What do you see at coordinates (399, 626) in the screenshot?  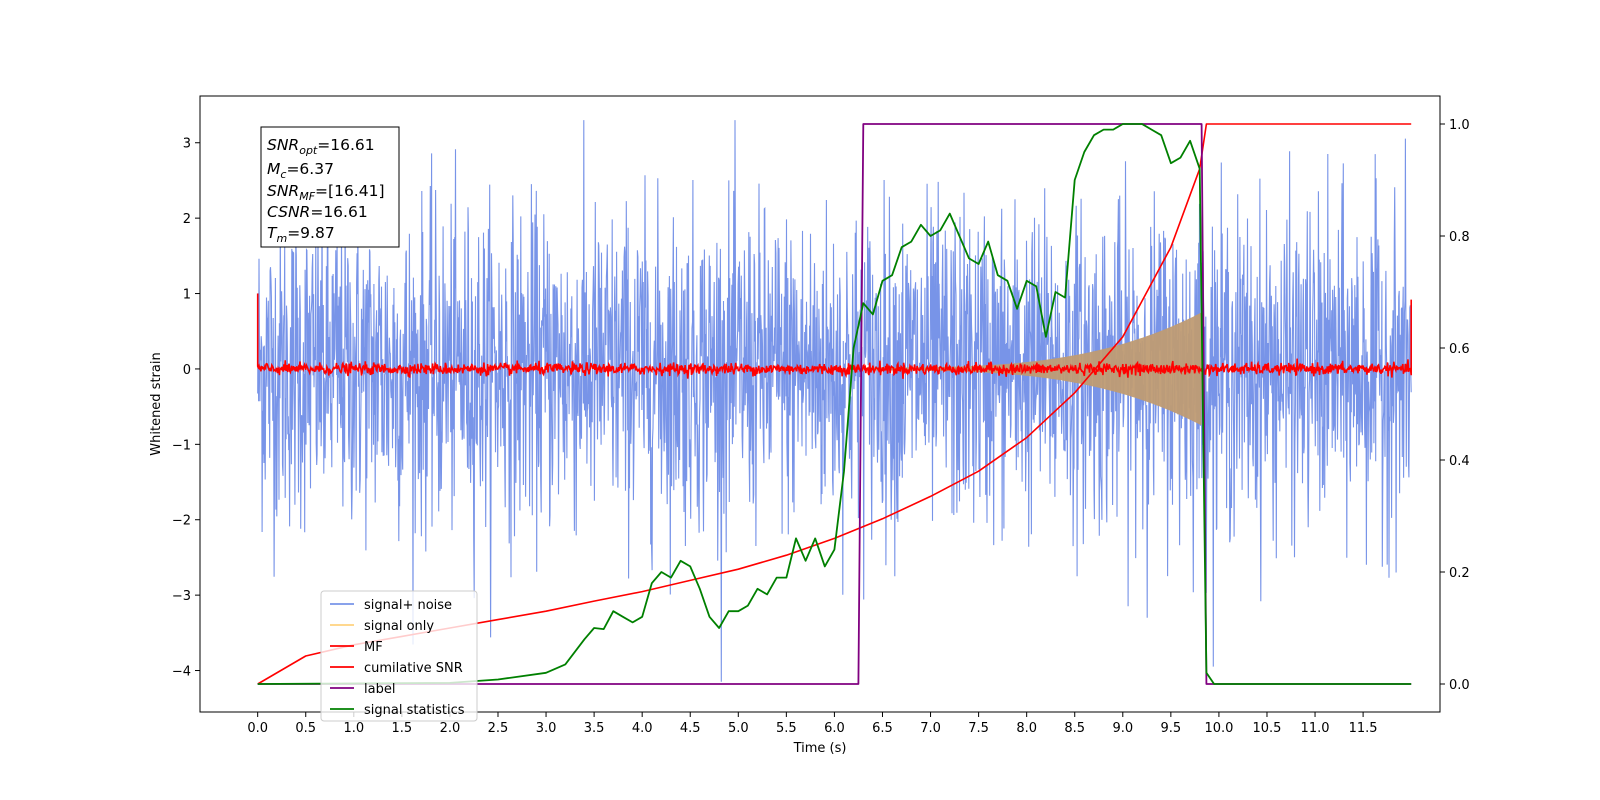 I see `legend-entry: signal only` at bounding box center [399, 626].